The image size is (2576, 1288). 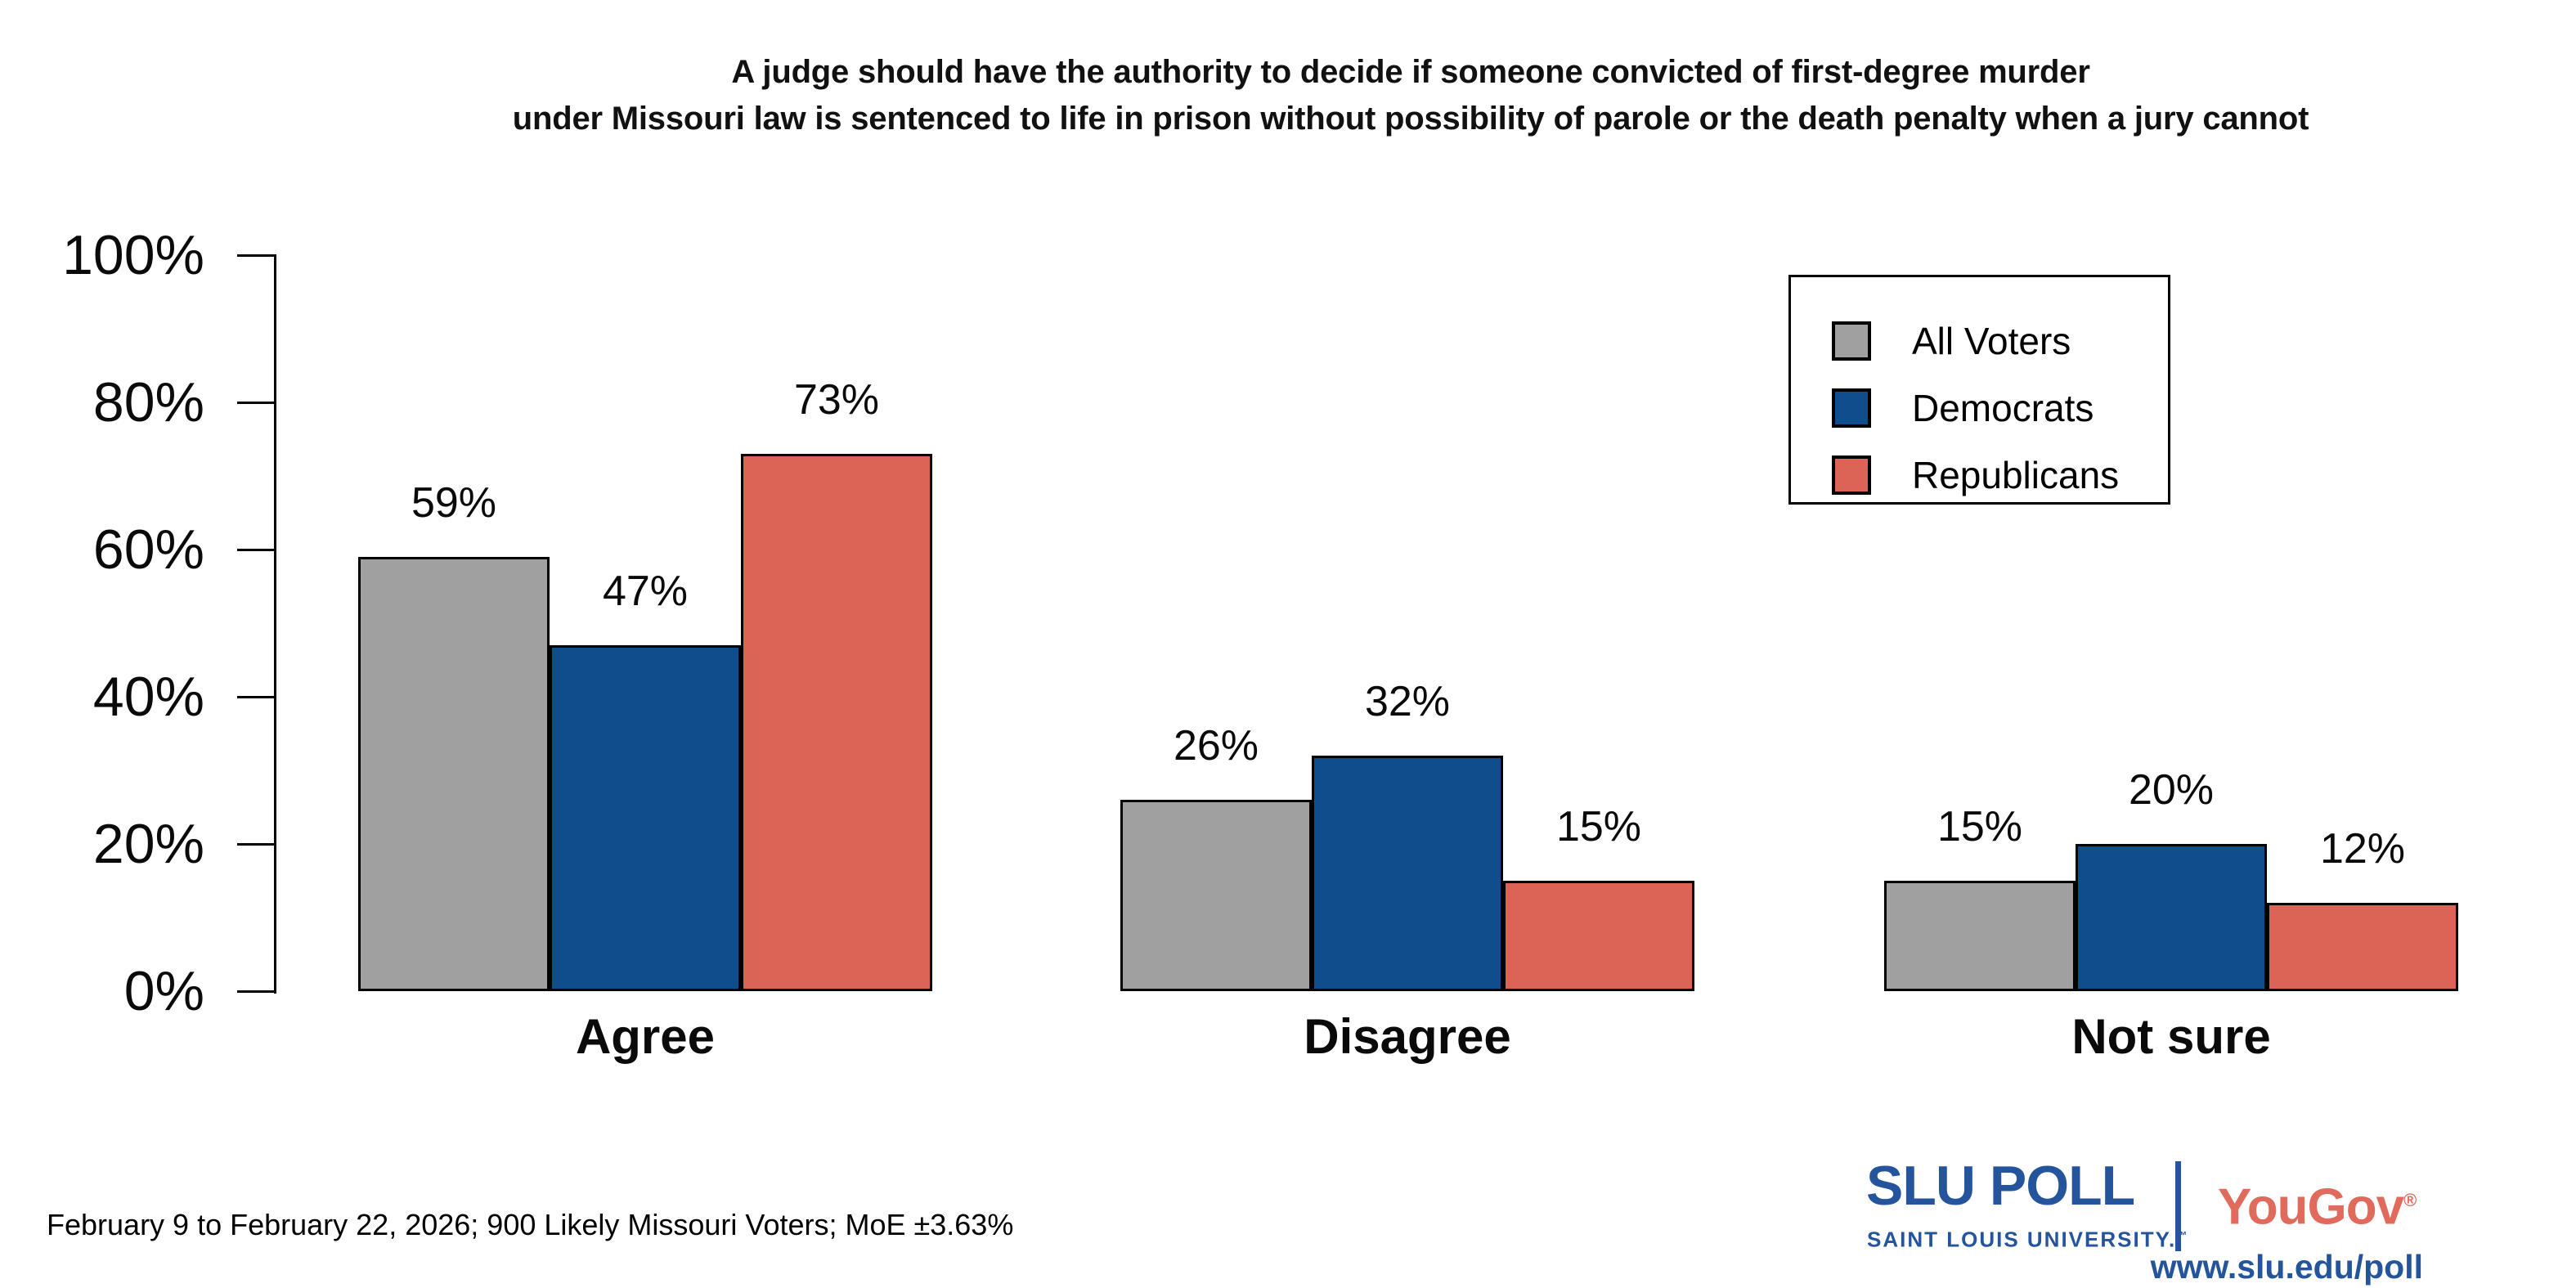 I want to click on category-label-disagree: Disagree, so click(x=1407, y=1036).